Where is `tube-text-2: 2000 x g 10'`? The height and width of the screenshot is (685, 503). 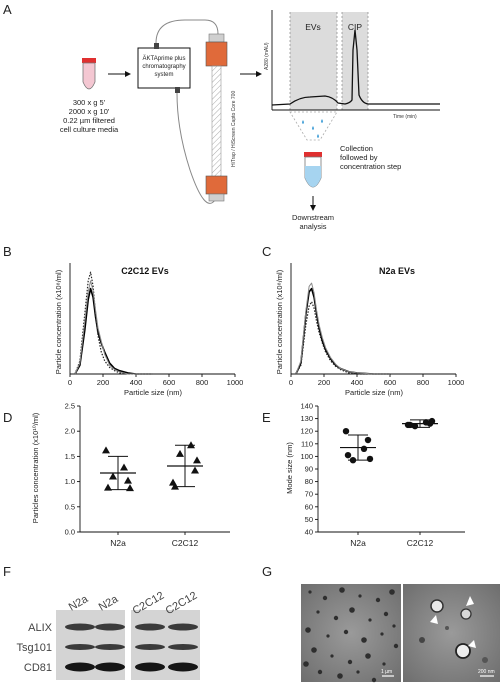 tube-text-2: 2000 x g 10' is located at coordinates (89, 111).